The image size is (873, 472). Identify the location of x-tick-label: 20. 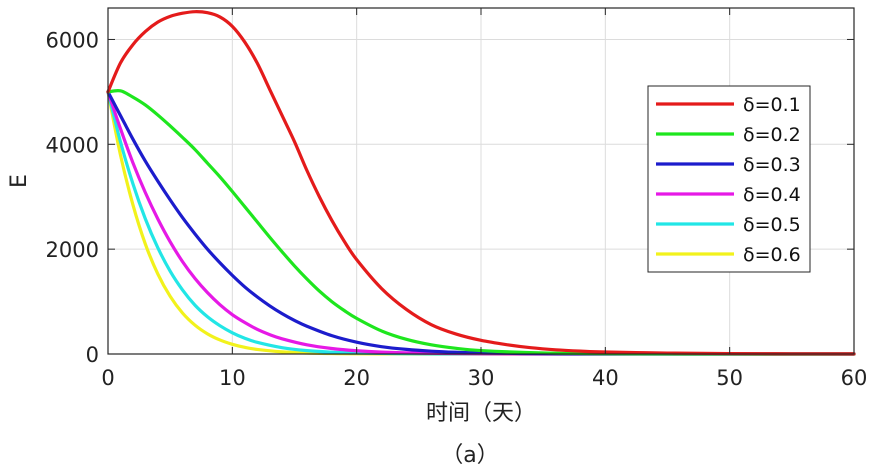
(356, 378).